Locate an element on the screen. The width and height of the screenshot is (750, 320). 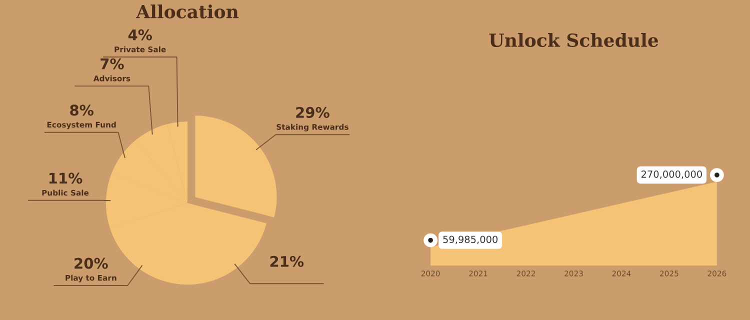
chart-title: Unlock Schedule is located at coordinates (573, 40).